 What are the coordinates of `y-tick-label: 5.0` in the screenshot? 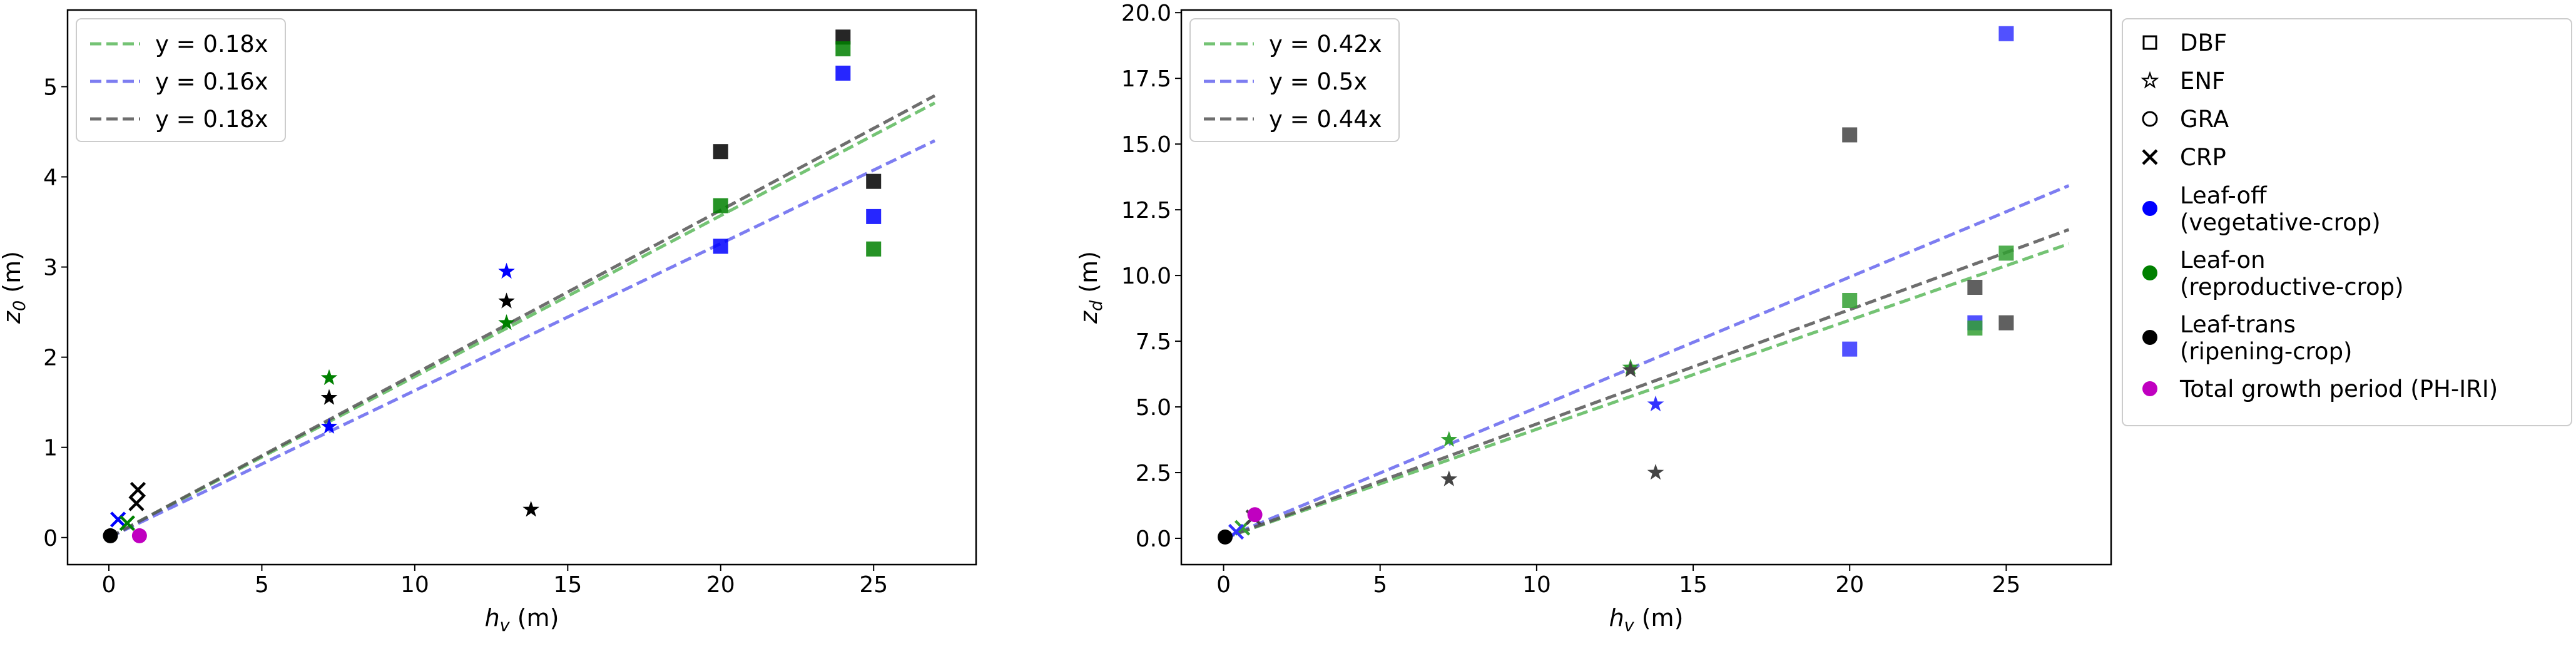 It's located at (1153, 408).